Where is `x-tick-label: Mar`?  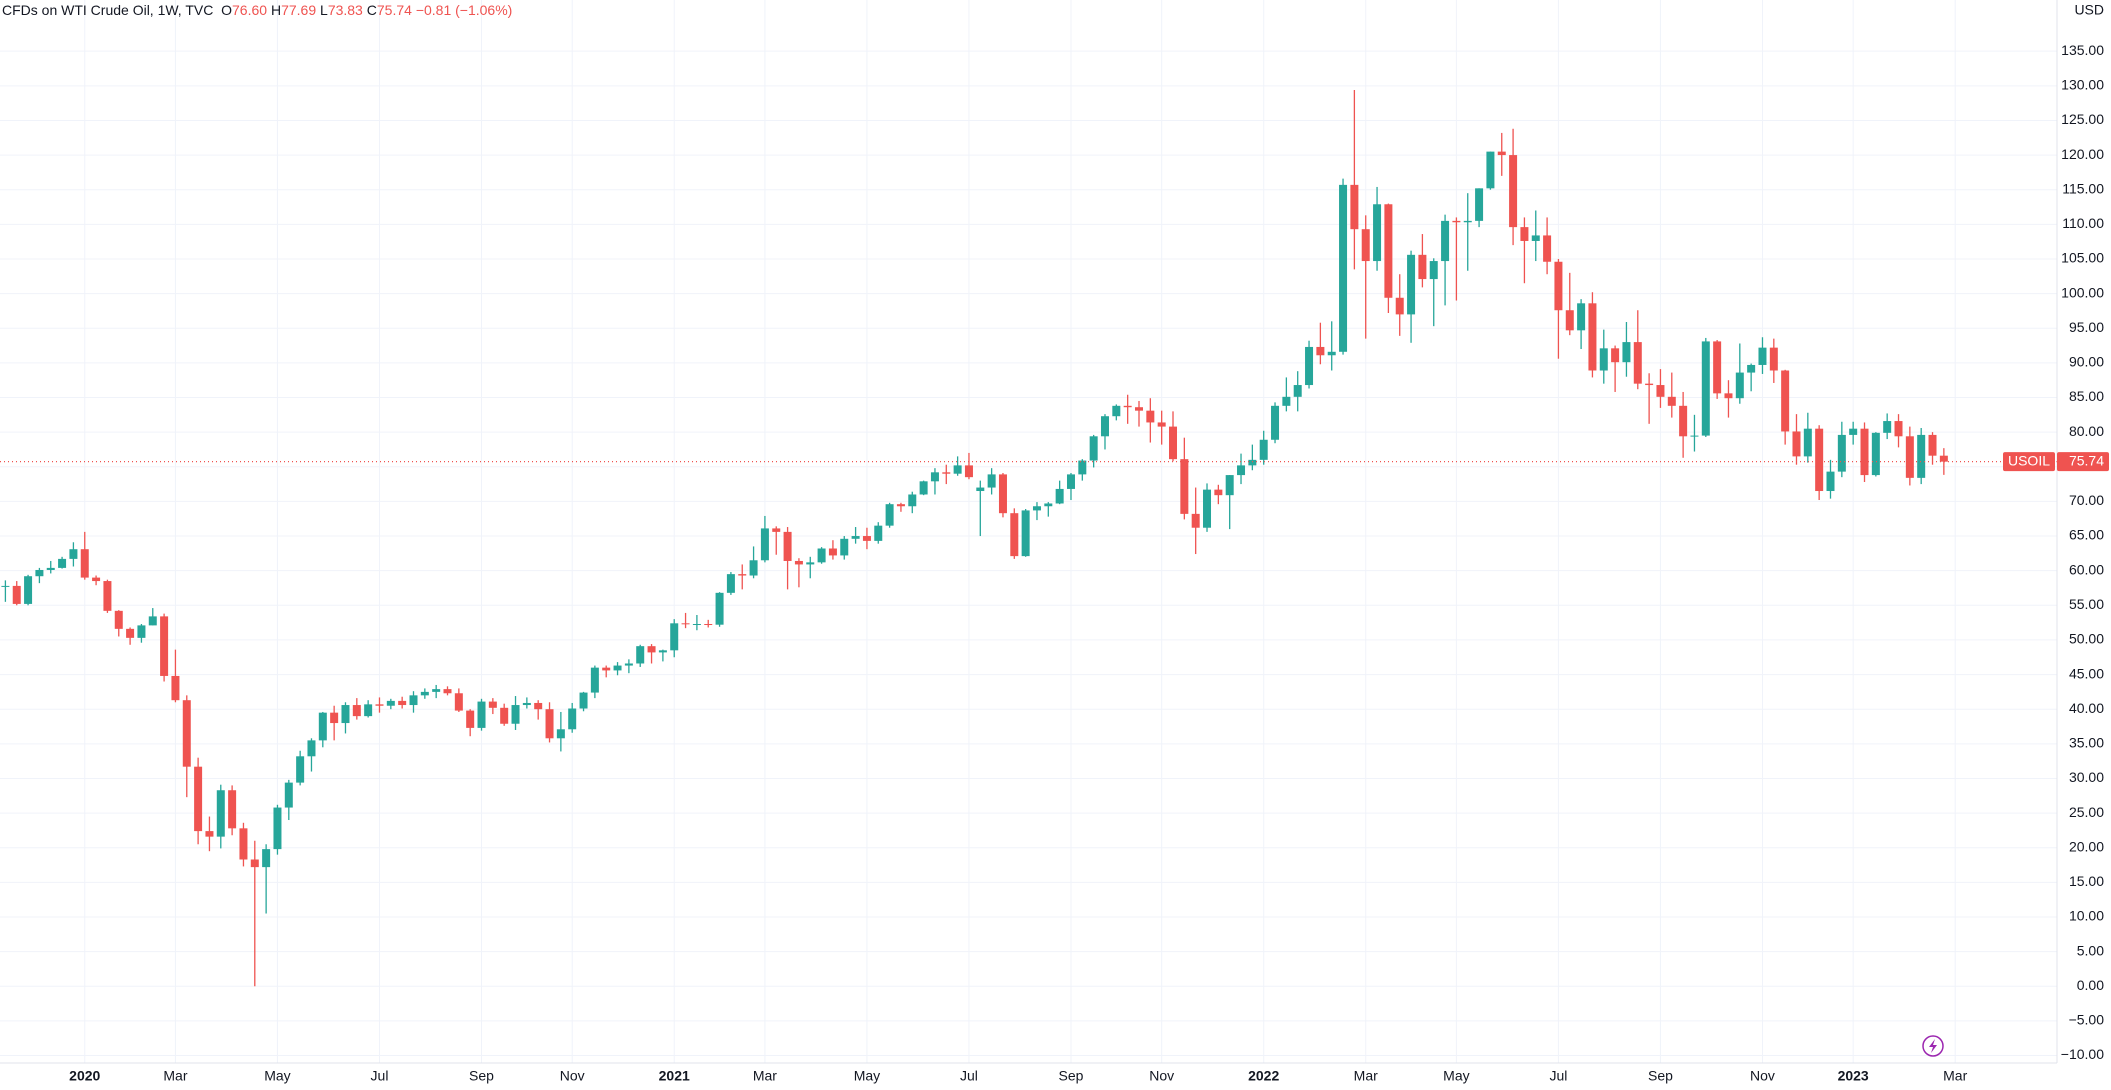
x-tick-label: Mar is located at coordinates (1955, 1076).